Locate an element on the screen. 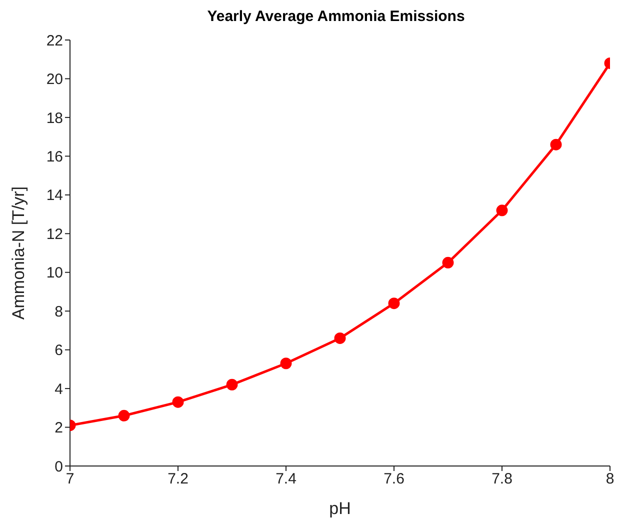  y-tick-label: 2 is located at coordinates (58, 428).